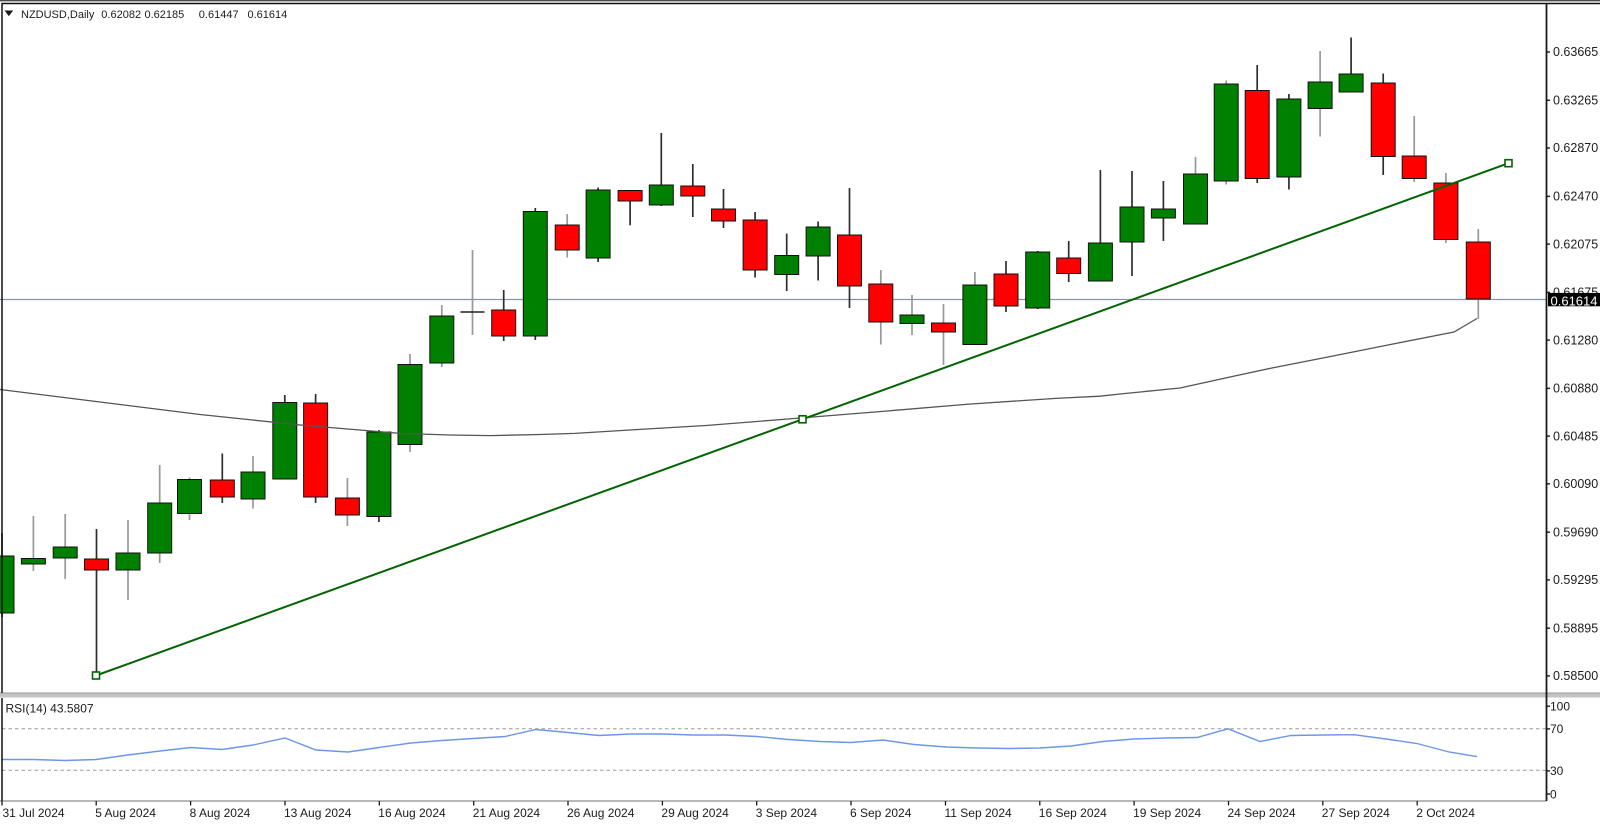  Describe the element at coordinates (1356, 813) in the screenshot. I see `svg-text: 27 Sep 2024` at that location.